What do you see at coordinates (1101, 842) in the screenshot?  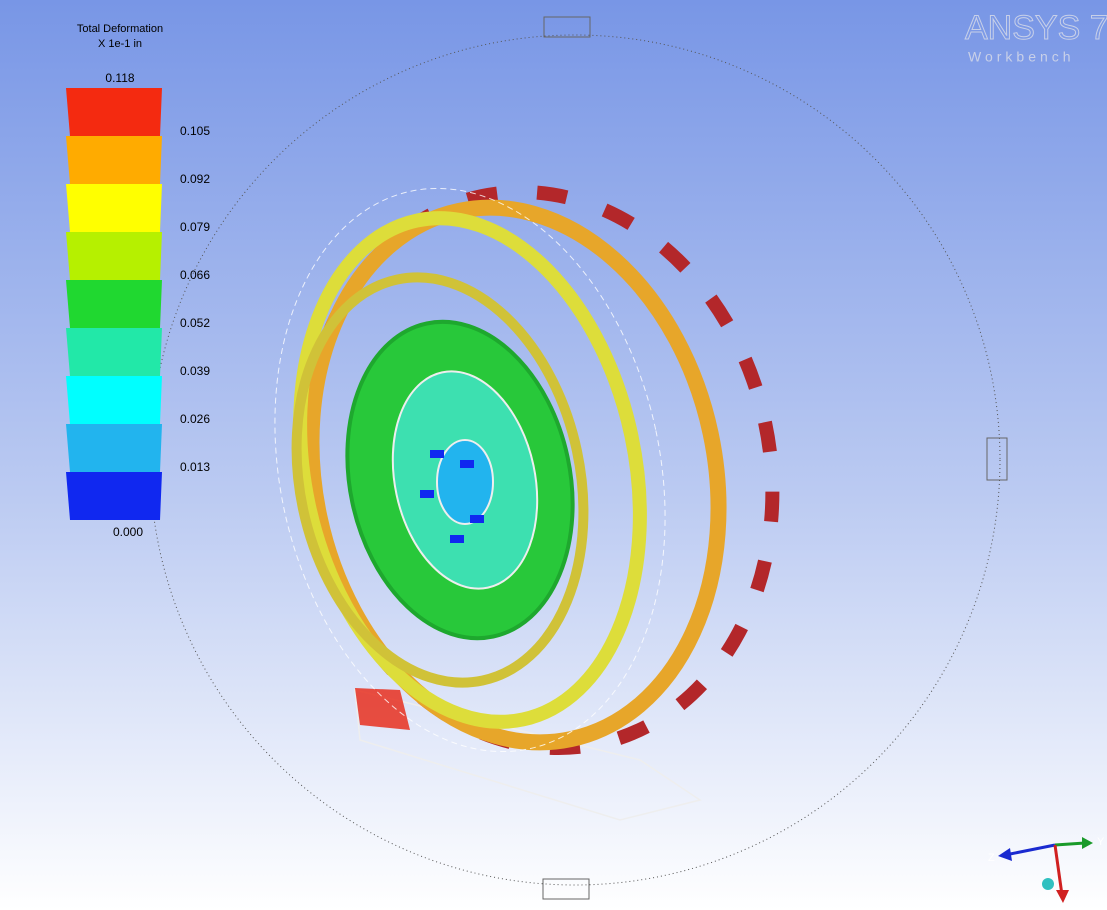 I see `axis-y-label: Y` at bounding box center [1101, 842].